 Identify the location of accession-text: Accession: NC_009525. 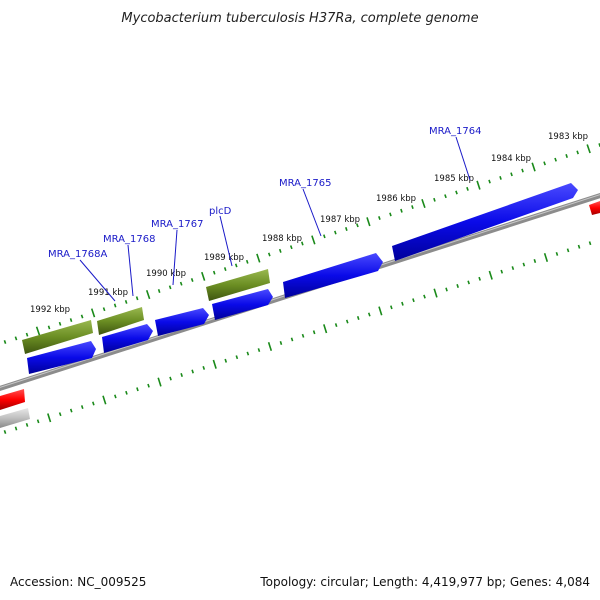
(78, 582).